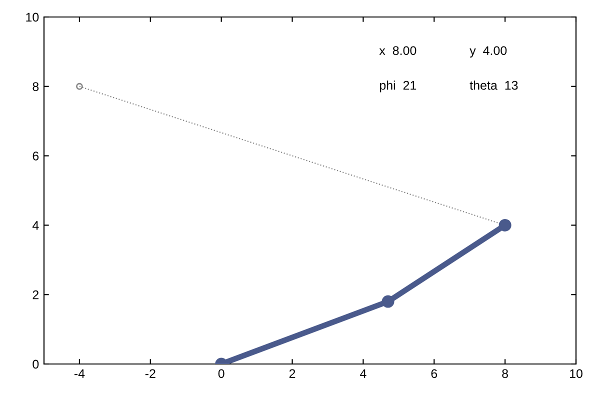 This screenshot has height=400, width=600. What do you see at coordinates (434, 373) in the screenshot?
I see `x-tick-label: 6` at bounding box center [434, 373].